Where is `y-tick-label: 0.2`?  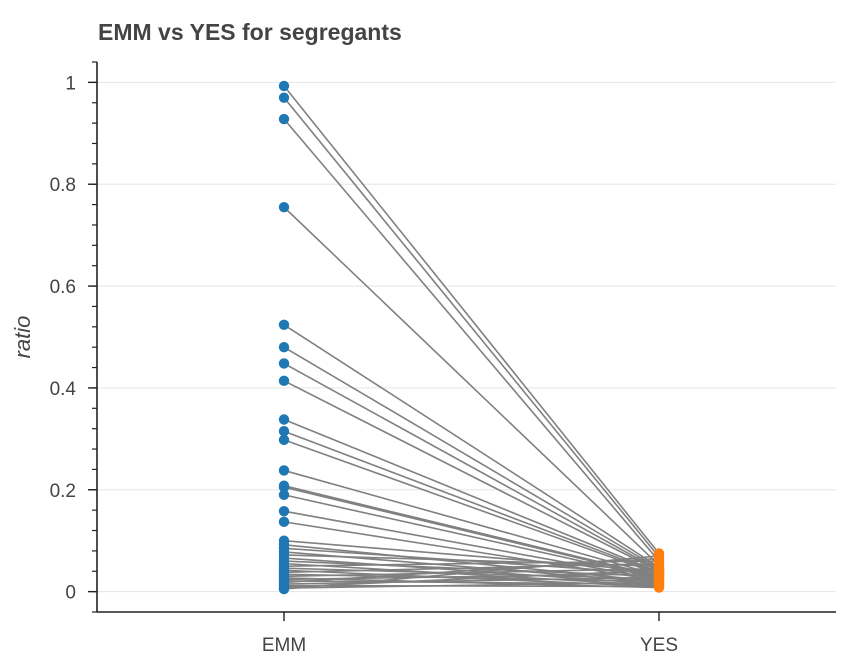 y-tick-label: 0.2 is located at coordinates (63, 491).